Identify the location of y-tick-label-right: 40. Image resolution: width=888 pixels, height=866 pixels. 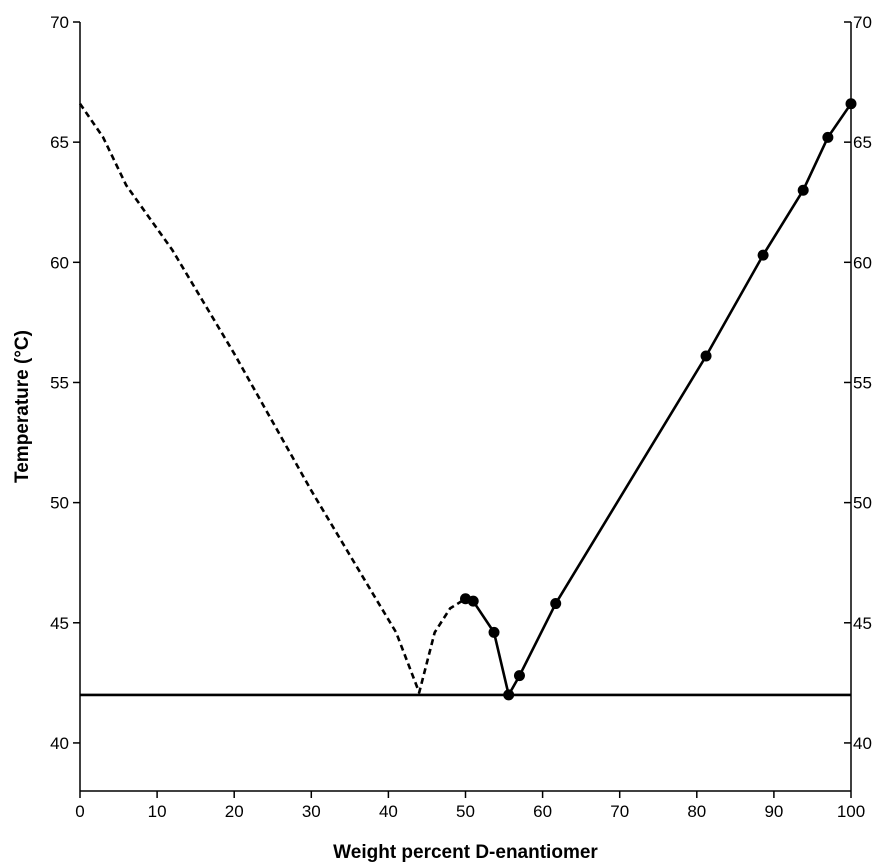
(862, 743).